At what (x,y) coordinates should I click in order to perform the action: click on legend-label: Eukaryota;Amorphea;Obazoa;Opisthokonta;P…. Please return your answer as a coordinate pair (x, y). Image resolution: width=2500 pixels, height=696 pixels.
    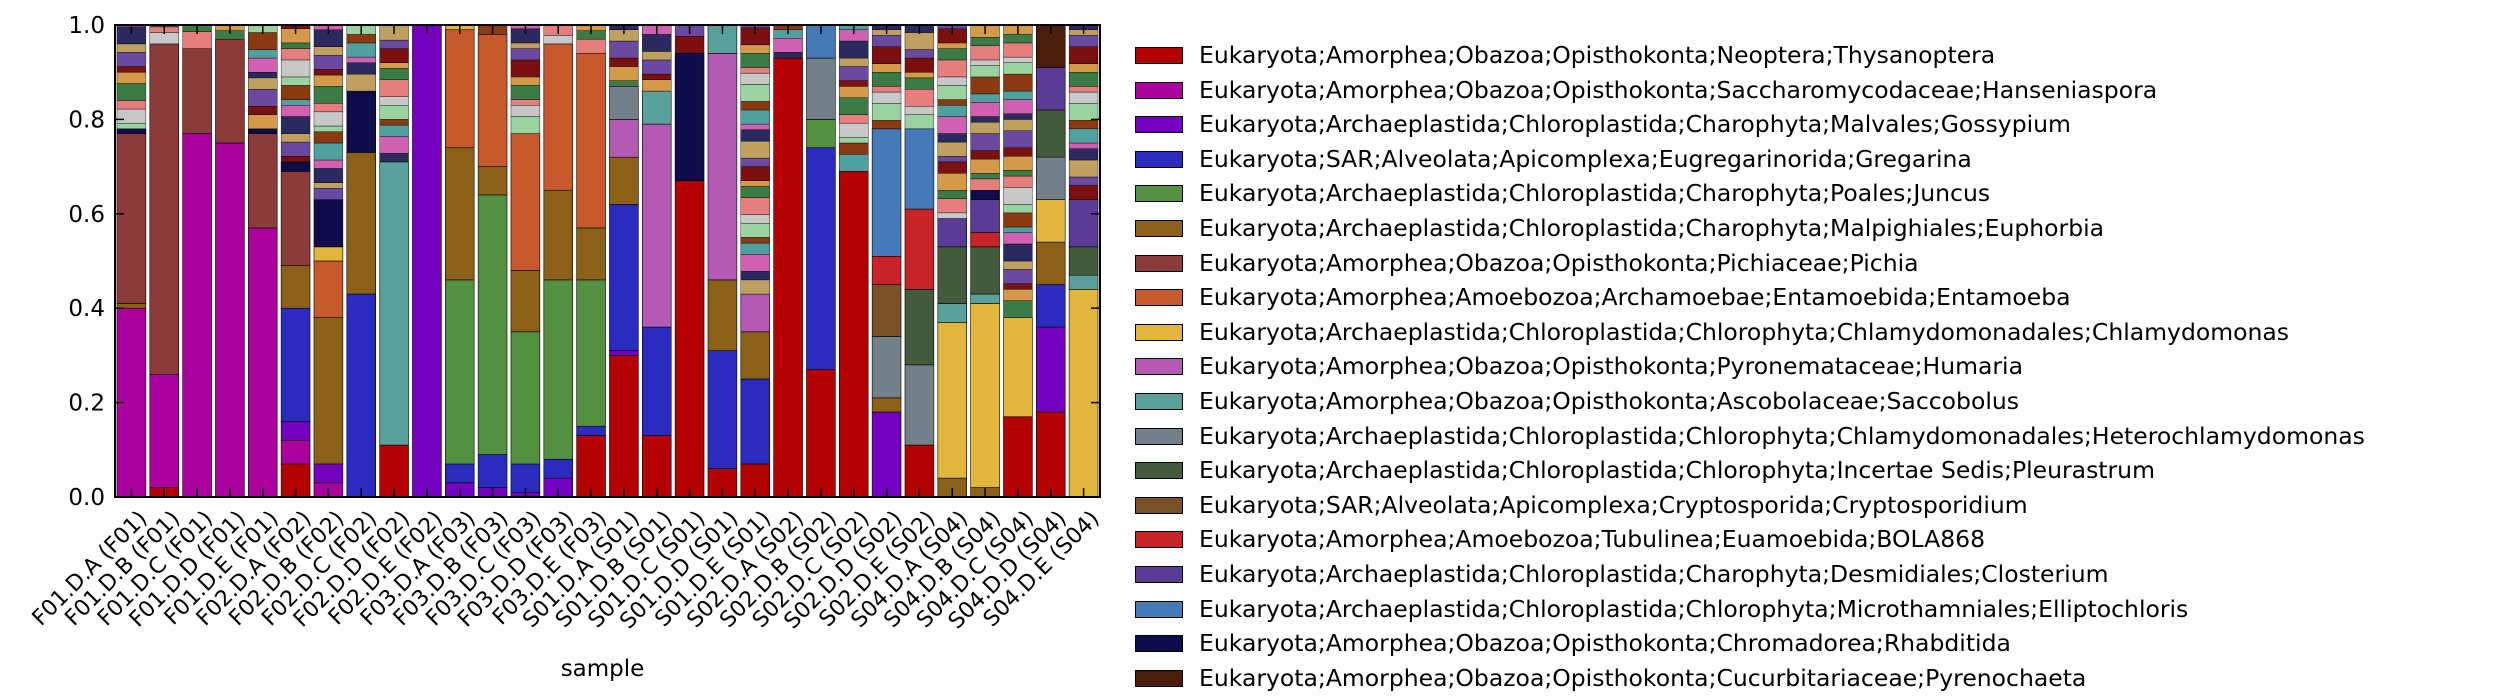
    Looking at the image, I should click on (1559, 262).